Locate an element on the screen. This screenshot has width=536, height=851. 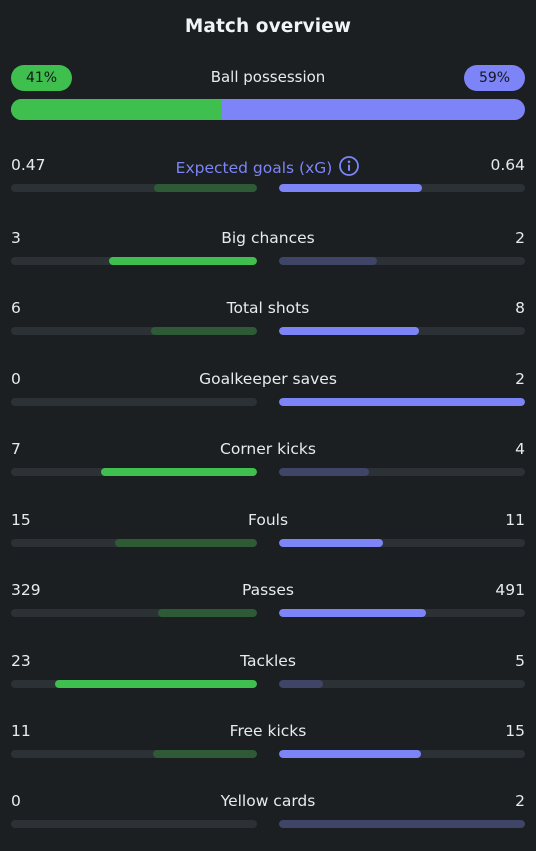
info-icon is located at coordinates (349, 168).